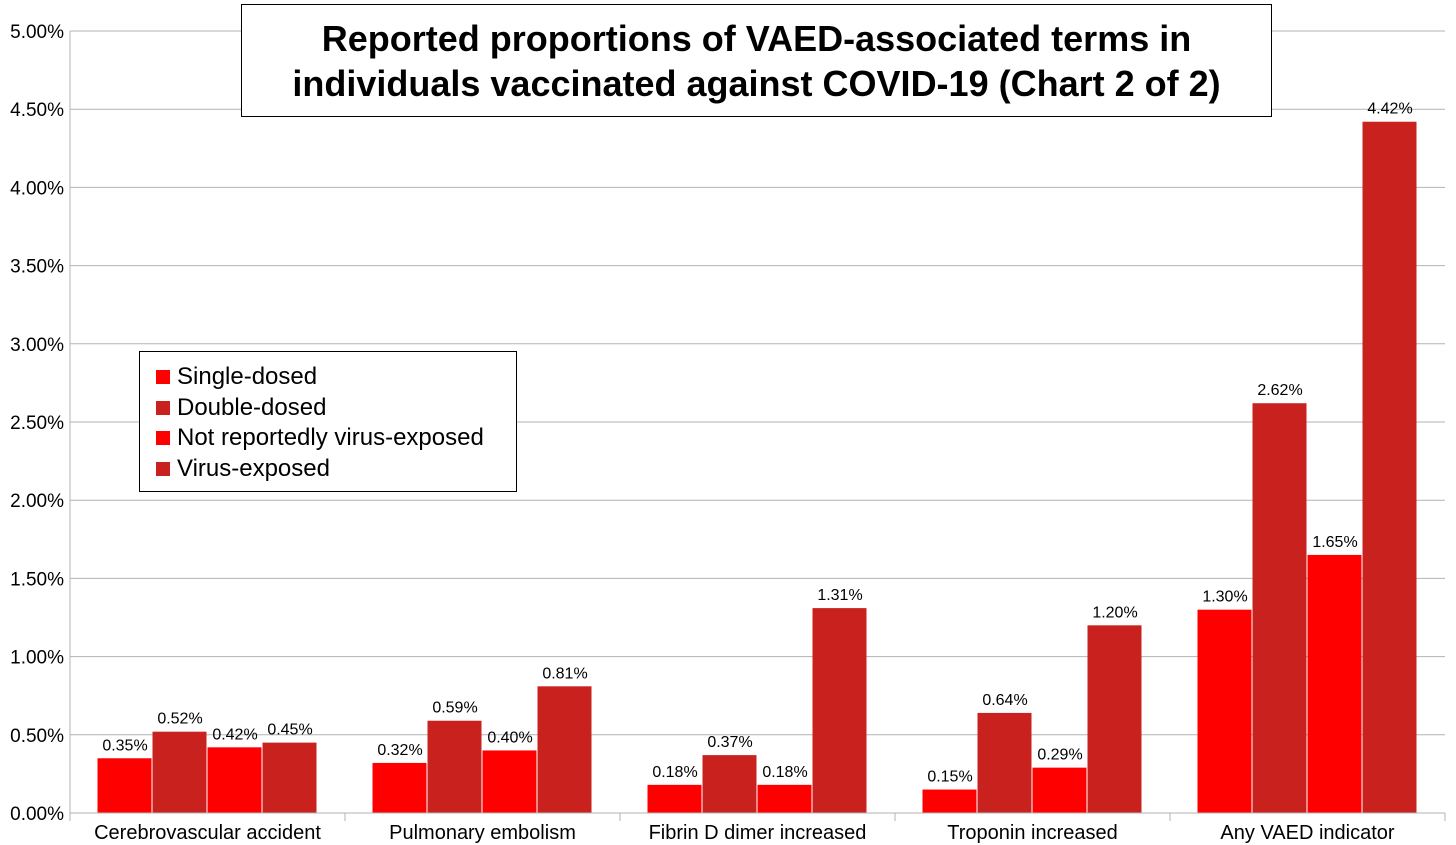 This screenshot has width=1456, height=845. Describe the element at coordinates (949, 777) in the screenshot. I see `data-label: 0.15%` at that location.